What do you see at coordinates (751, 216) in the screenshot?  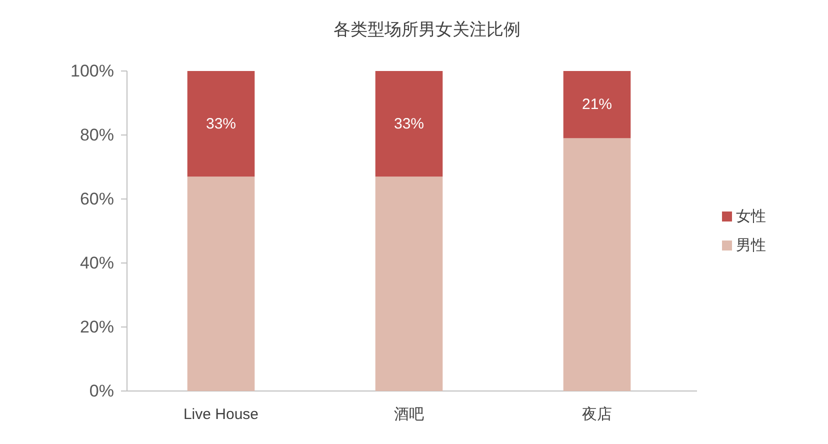 I see `legend-label: 女性` at bounding box center [751, 216].